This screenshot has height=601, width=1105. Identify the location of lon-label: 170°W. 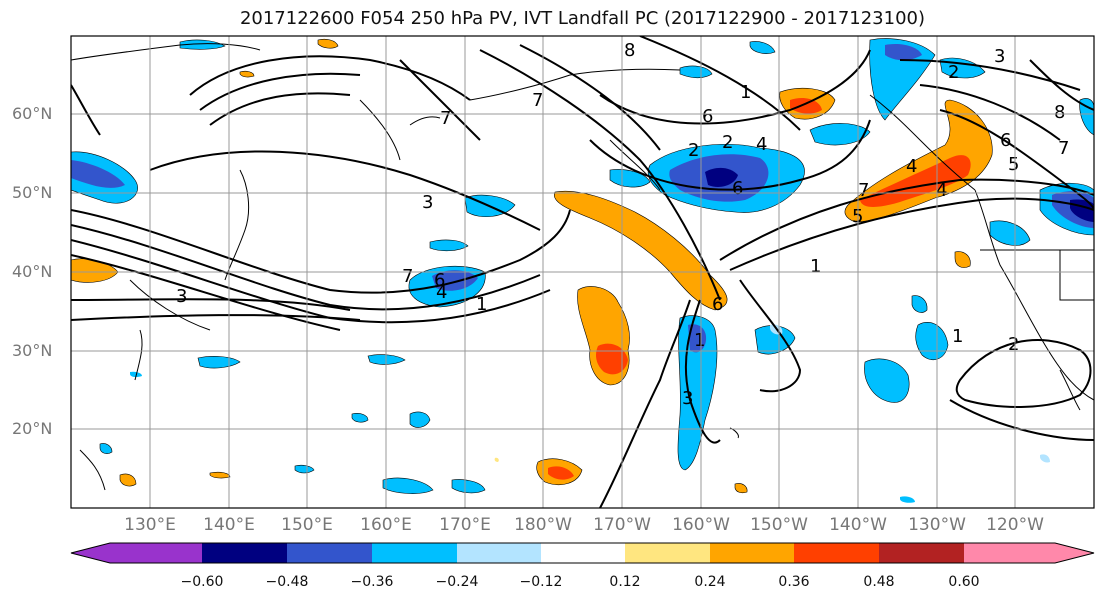
(622, 525).